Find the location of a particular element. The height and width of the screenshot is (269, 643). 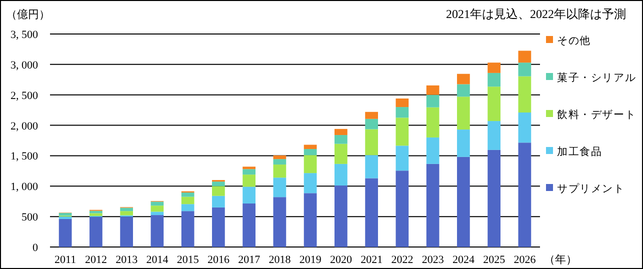

x-tick-label: 2011 is located at coordinates (65, 260).